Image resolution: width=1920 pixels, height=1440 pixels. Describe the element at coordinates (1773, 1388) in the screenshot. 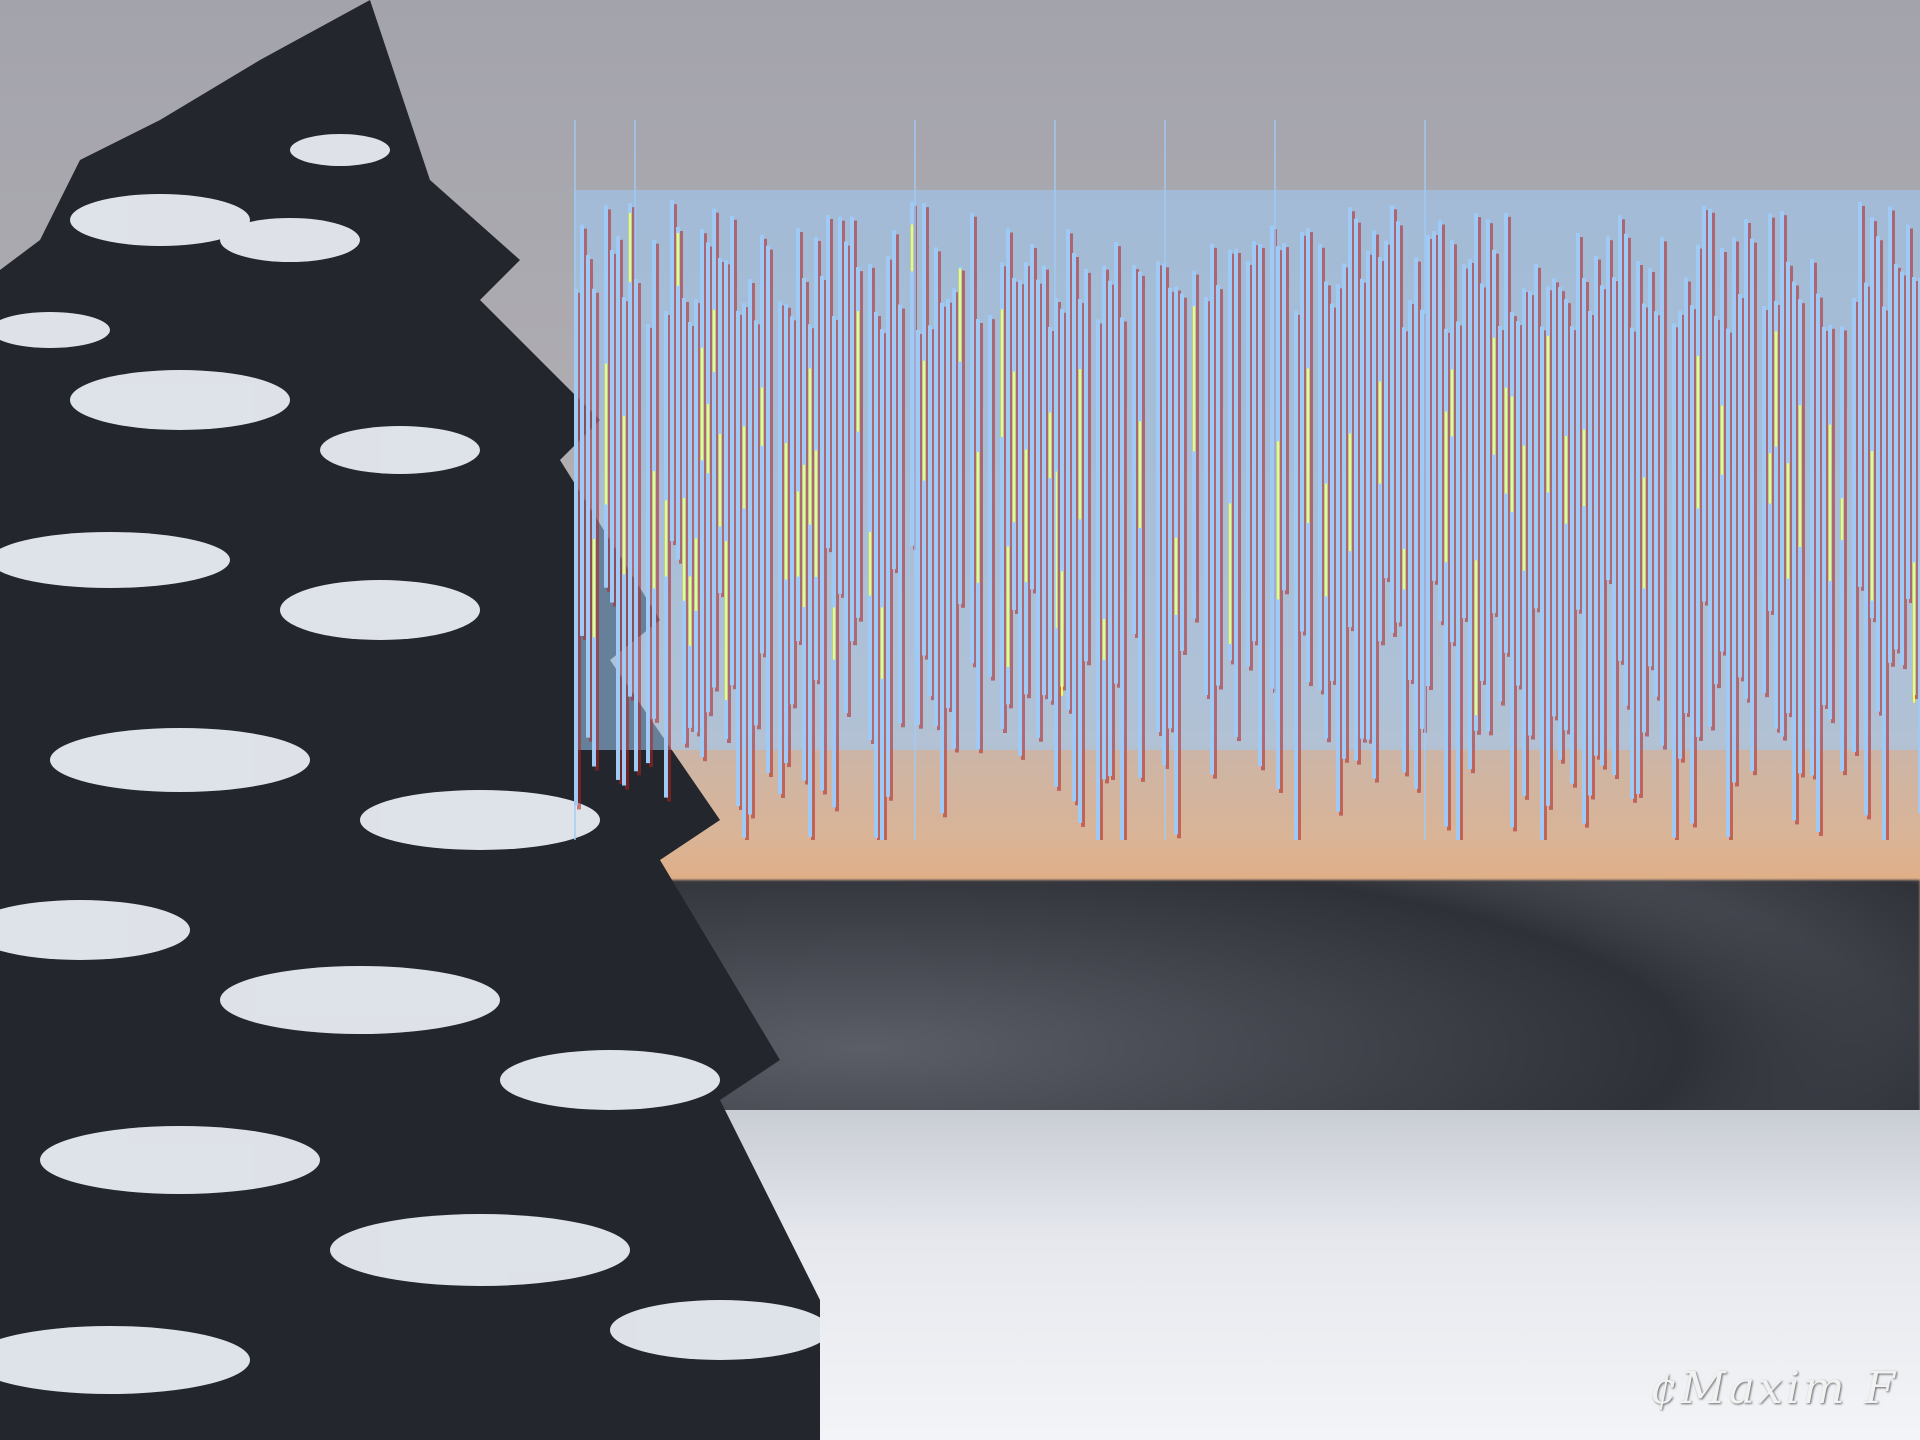

I see `photographer-watermark: ¢Maxim F` at that location.